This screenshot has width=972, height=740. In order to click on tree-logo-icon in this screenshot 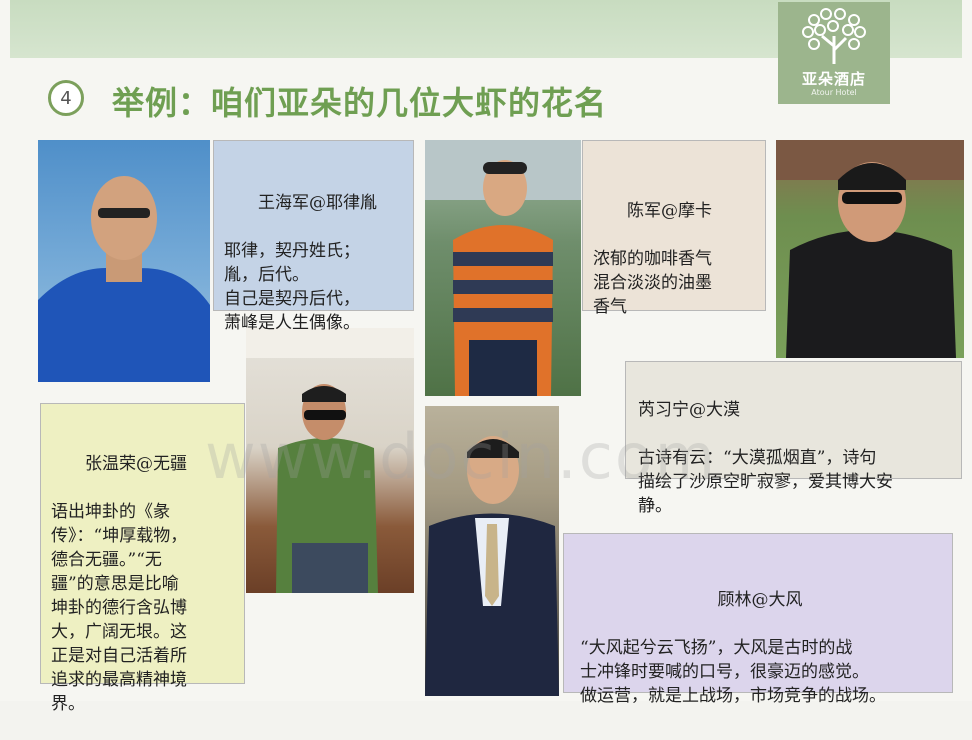, I will do `click(834, 36)`.